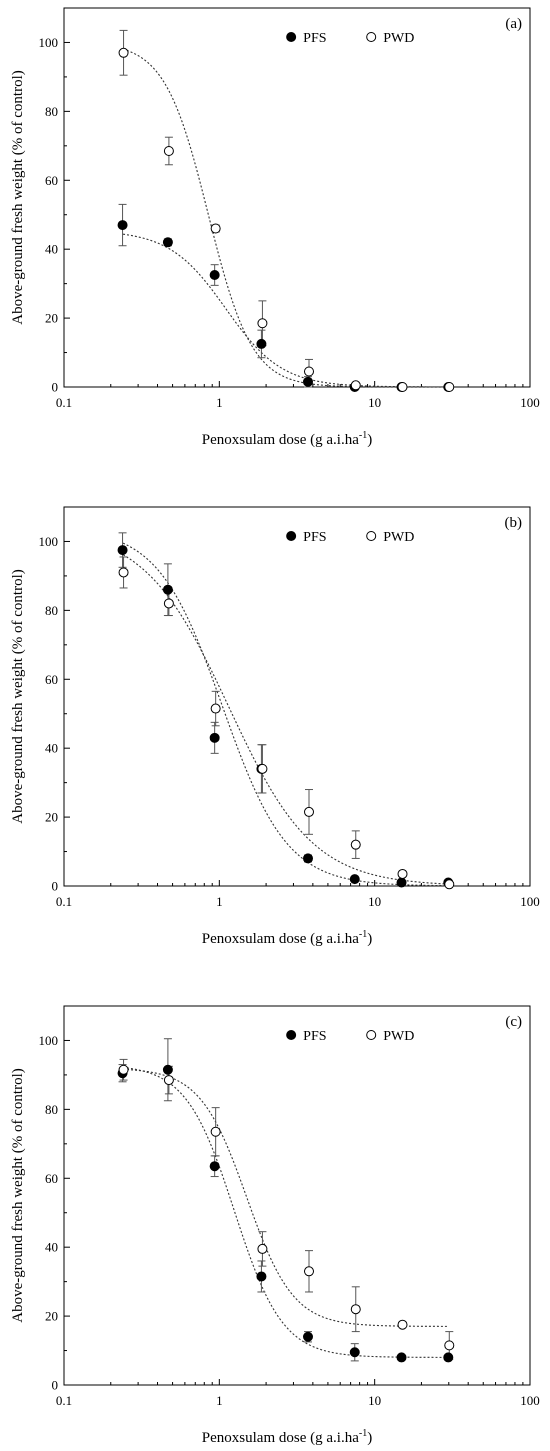 The width and height of the screenshot is (550, 1451). I want to click on panel-label: (c), so click(513, 1022).